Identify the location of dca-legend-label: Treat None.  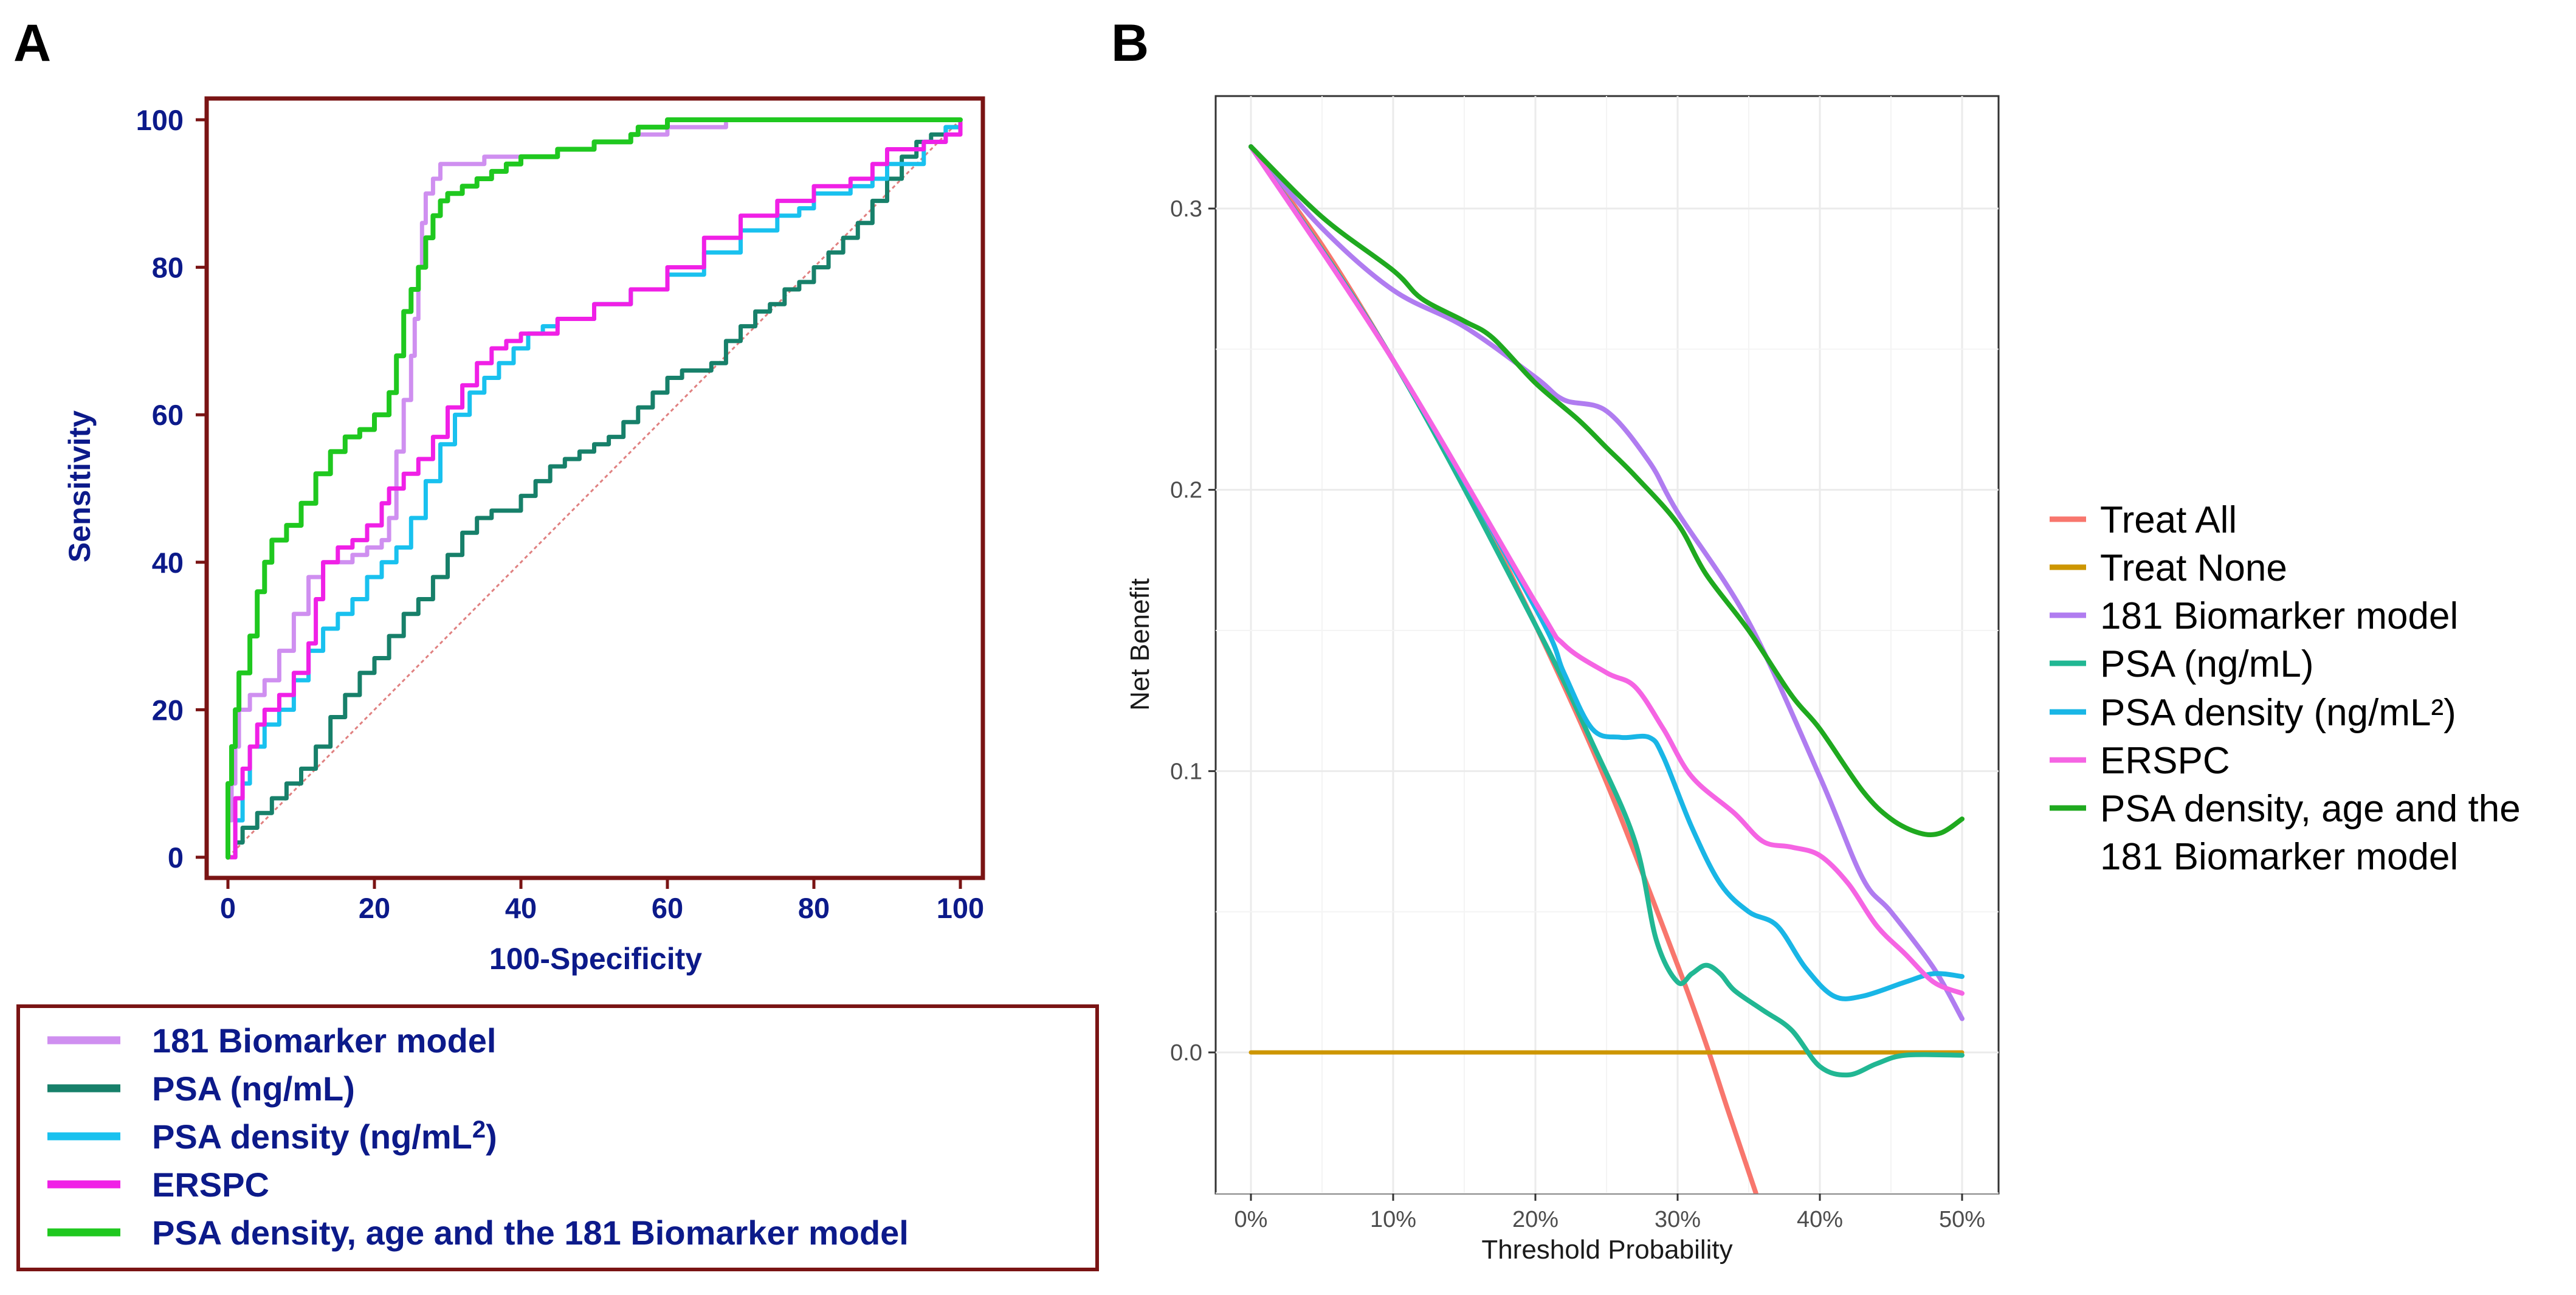
(2193, 568).